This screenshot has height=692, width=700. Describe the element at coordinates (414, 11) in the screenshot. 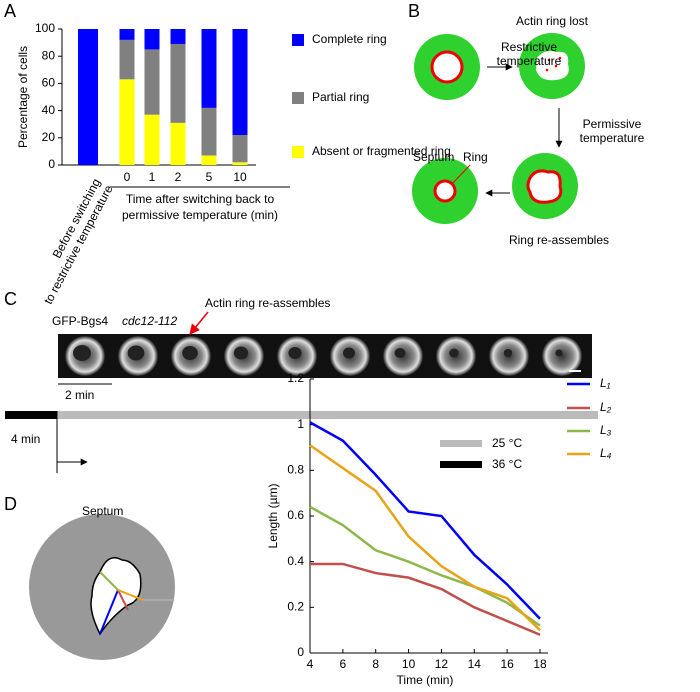

I see `panel-letter: B` at that location.